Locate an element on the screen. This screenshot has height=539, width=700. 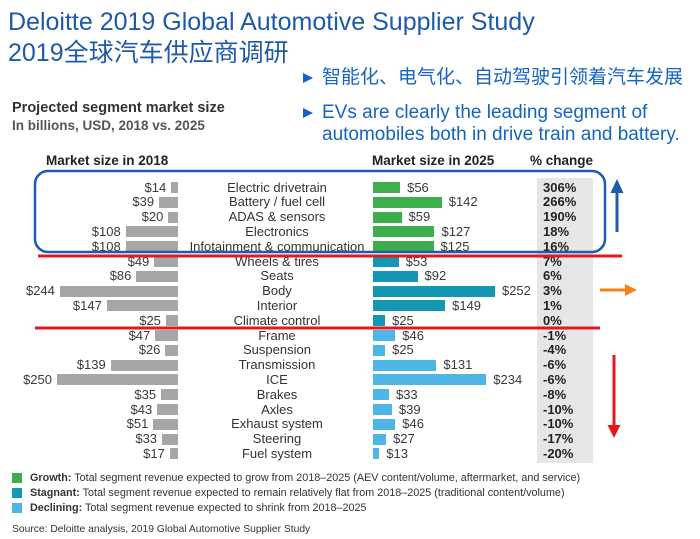
segment-label: Climate control is located at coordinates (277, 320).